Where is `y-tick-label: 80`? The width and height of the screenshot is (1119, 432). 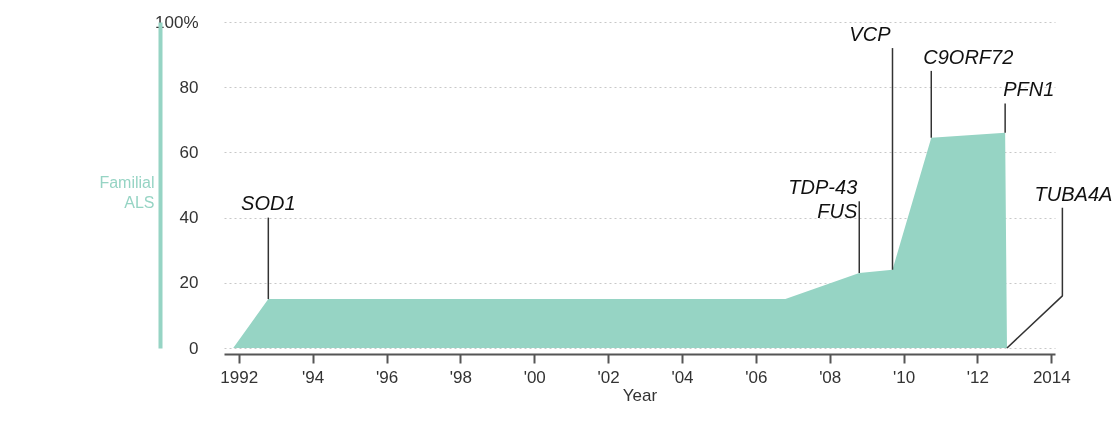 y-tick-label: 80 is located at coordinates (189, 87).